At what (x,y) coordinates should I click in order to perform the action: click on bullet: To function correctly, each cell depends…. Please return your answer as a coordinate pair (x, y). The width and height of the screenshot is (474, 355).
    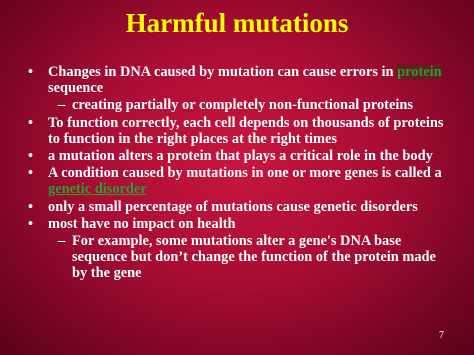
    Looking at the image, I should click on (238, 131).